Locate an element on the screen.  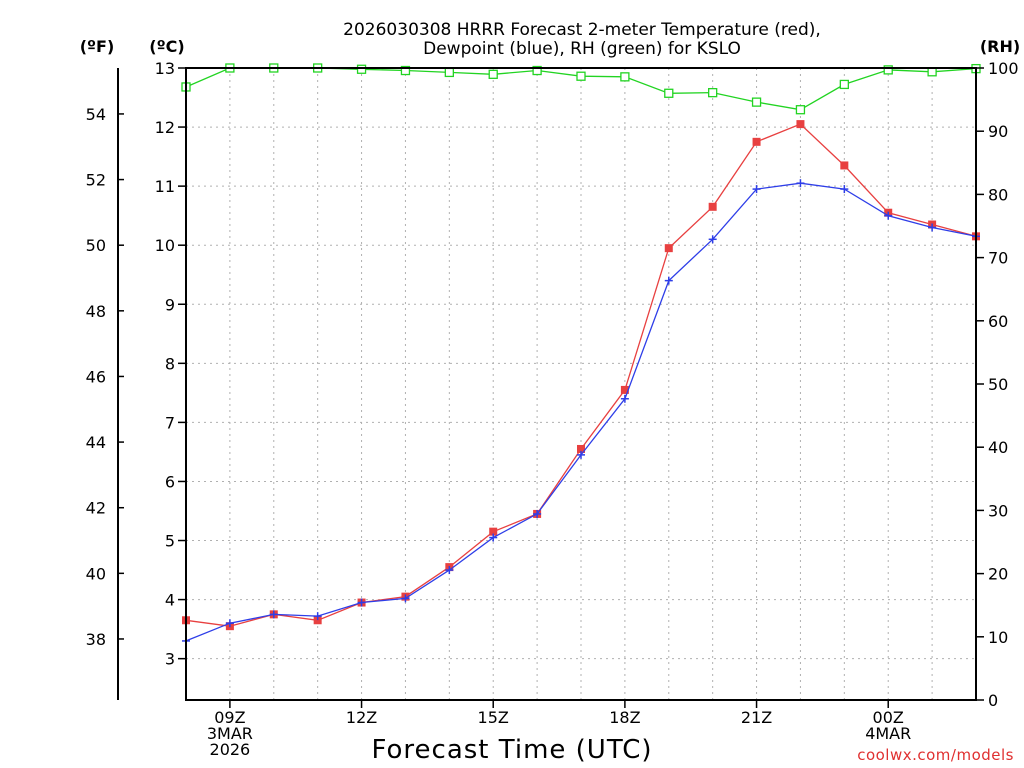
rh-tick-label: 0 is located at coordinates (993, 700).